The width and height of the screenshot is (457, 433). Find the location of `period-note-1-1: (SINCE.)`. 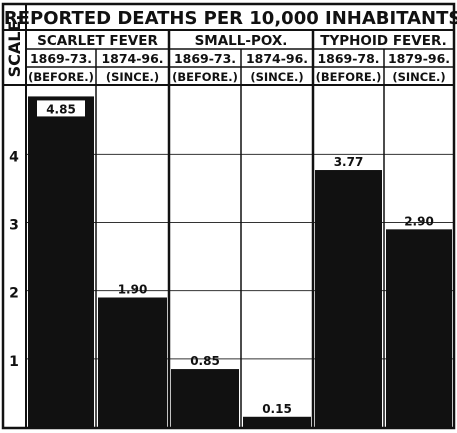

period-note-1-1: (SINCE.) is located at coordinates (276, 77).